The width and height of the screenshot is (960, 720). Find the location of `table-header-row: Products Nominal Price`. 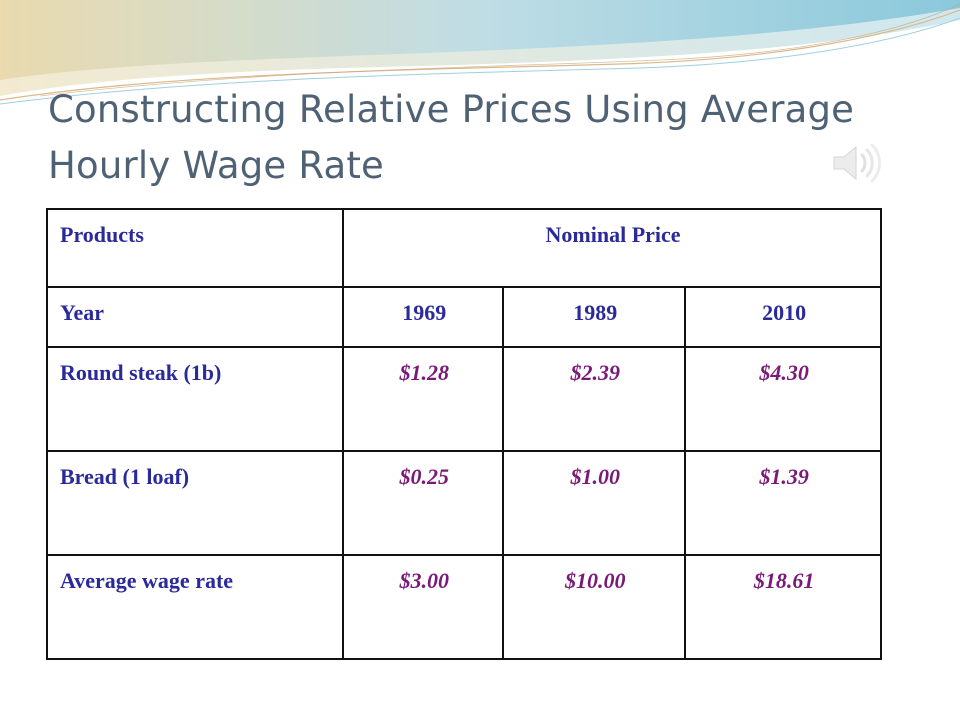

table-header-row: Products Nominal Price is located at coordinates (463, 248).